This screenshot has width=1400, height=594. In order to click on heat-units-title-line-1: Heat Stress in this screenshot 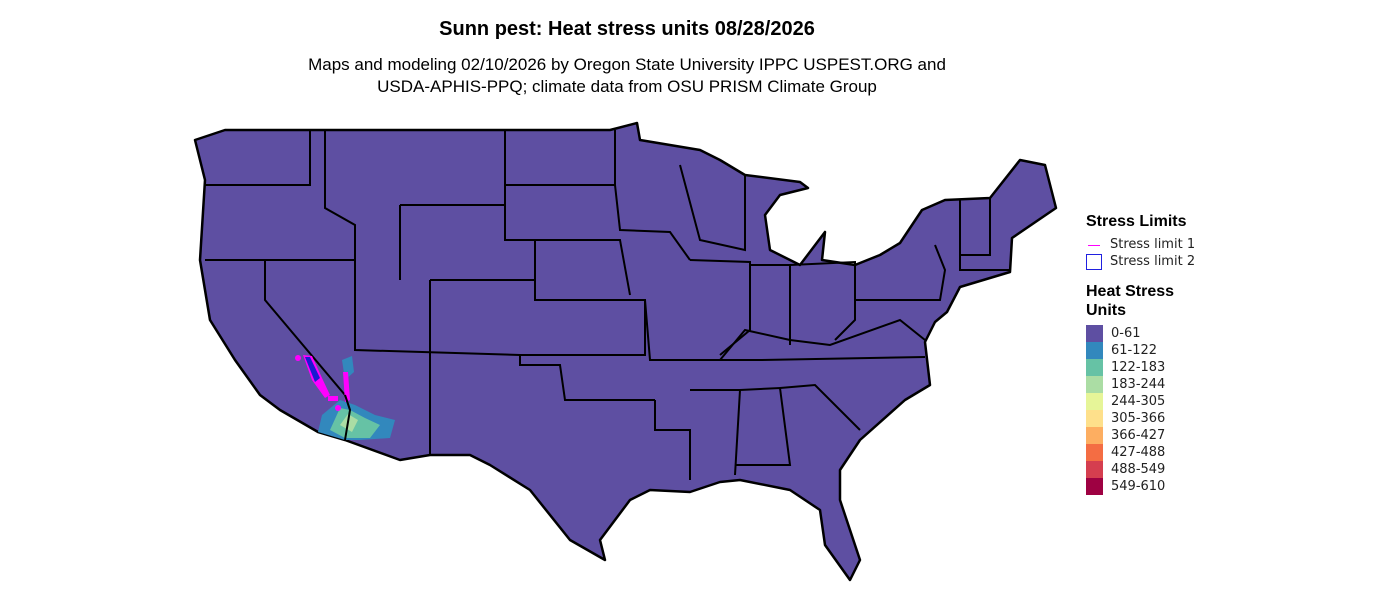, I will do `click(1130, 291)`.